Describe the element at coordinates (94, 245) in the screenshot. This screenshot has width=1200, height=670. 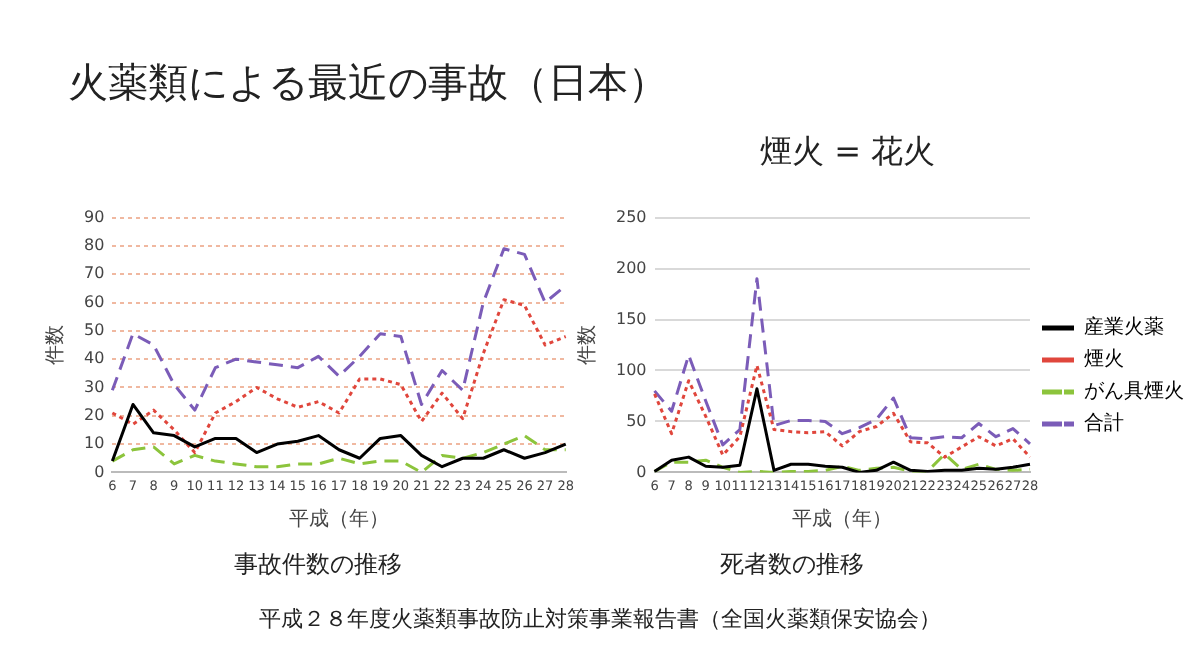
I see `y-tick-label: 80` at that location.